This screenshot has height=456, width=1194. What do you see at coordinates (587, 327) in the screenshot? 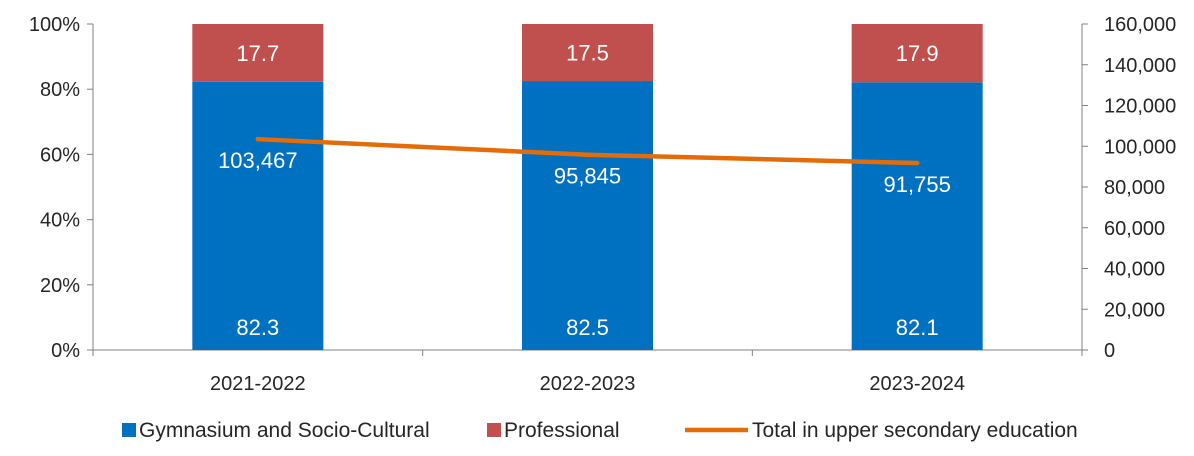
I see `bar-data-label: 82.5` at bounding box center [587, 327].